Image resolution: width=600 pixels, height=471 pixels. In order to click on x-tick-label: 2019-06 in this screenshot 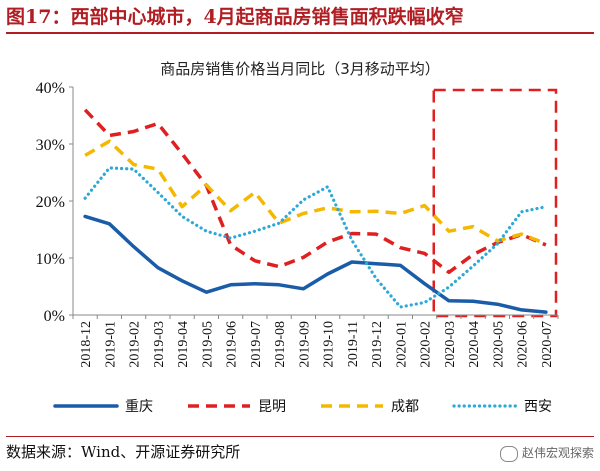, I will do `click(232, 344)`.